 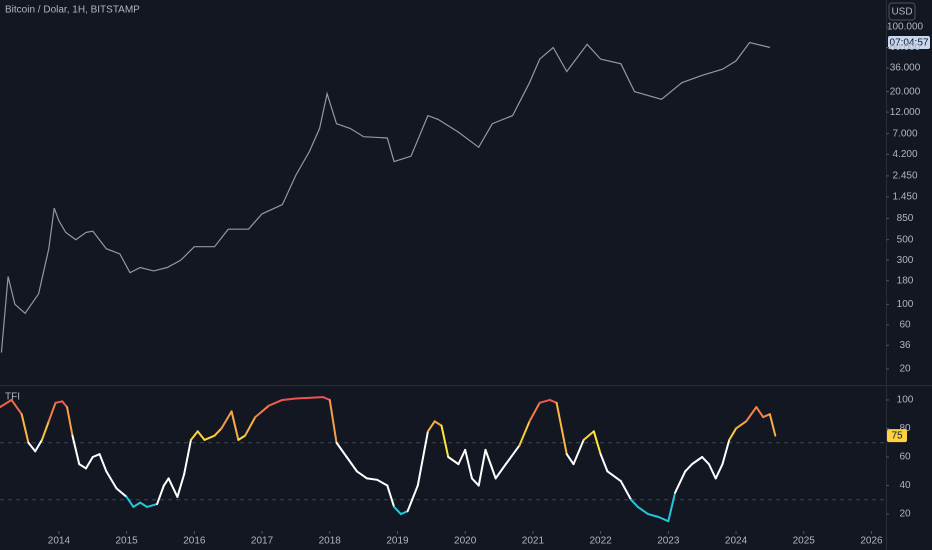 I want to click on y-tick-label: 100.000, so click(x=905, y=27).